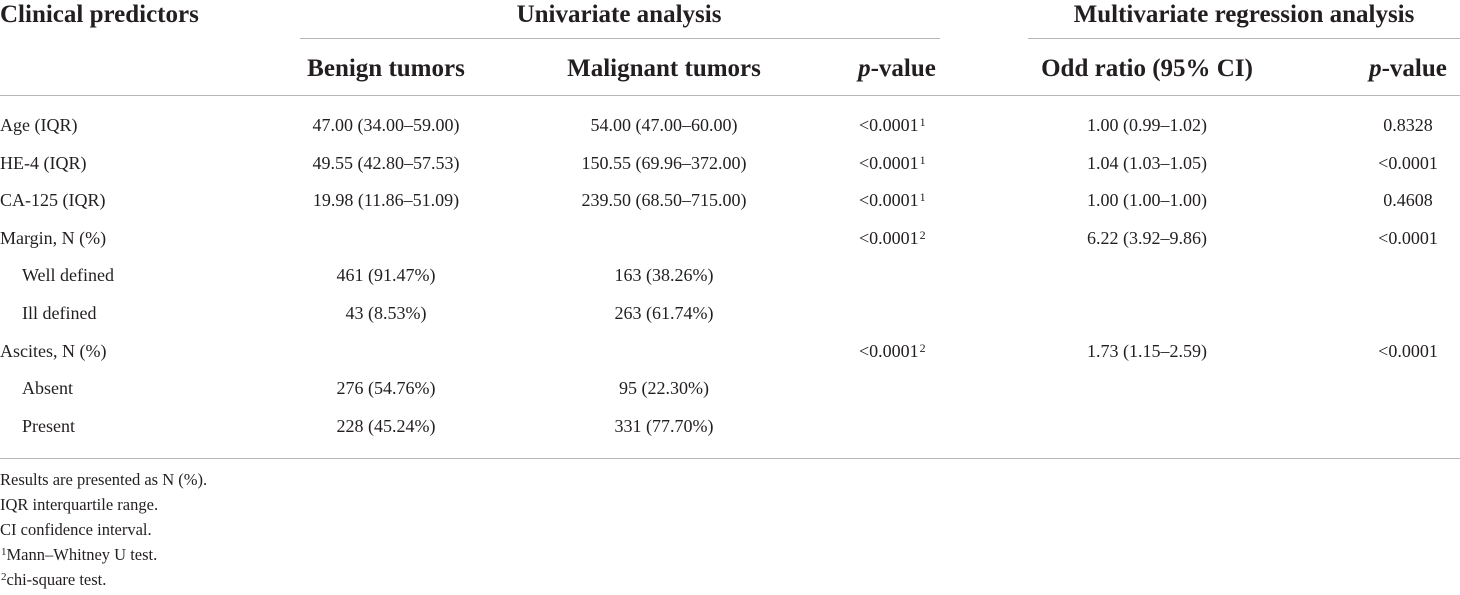 The image size is (1460, 595). Describe the element at coordinates (79, 504) in the screenshot. I see `footnote-iqr: IQR interquartile range.` at that location.